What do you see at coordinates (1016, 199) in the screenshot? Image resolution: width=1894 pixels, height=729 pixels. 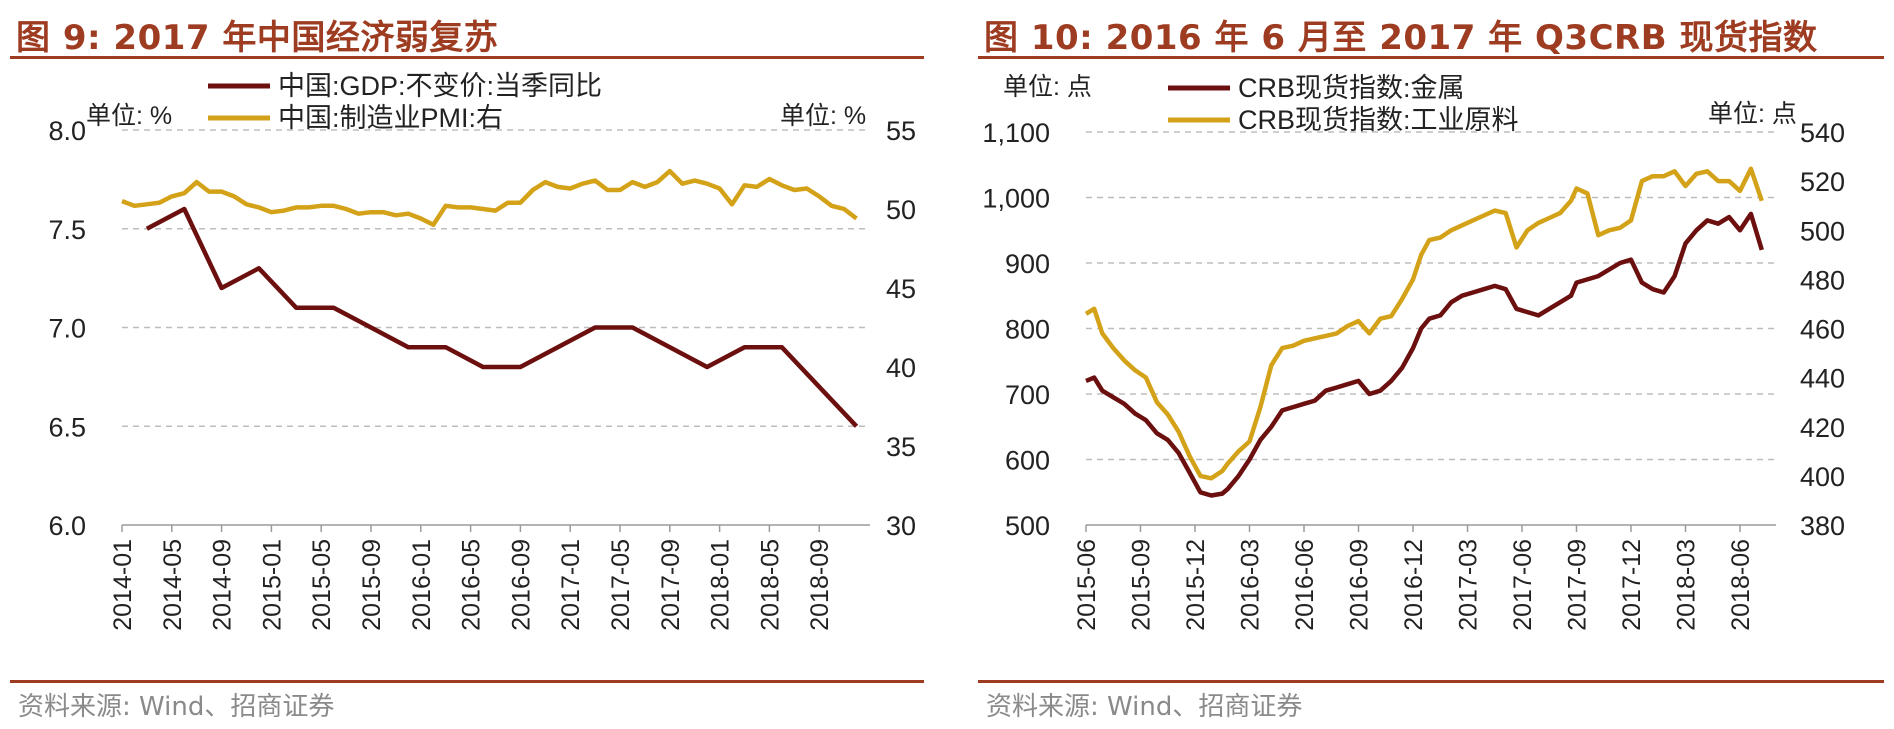 I see `y-left-tick-label: 1,000` at bounding box center [1016, 199].